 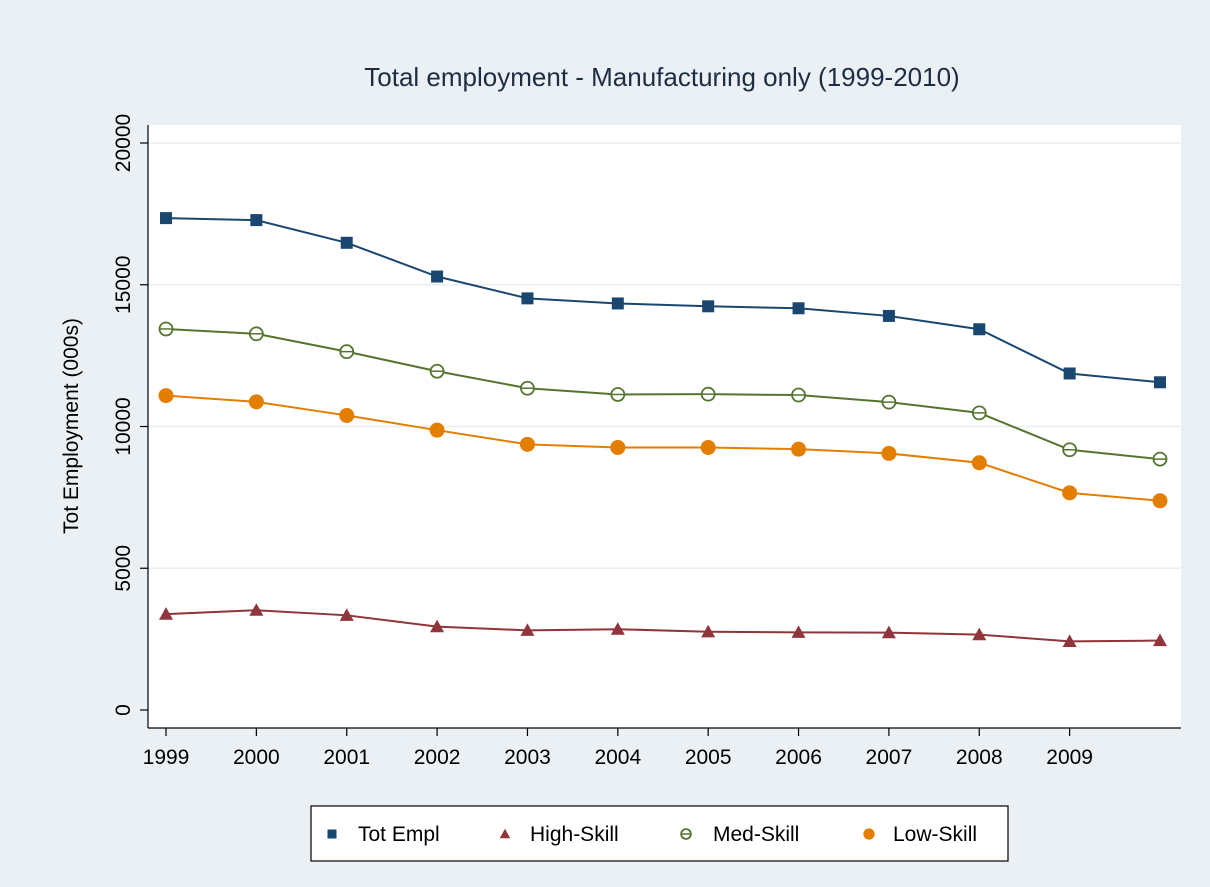 I want to click on point-1-2007, so click(x=888, y=632).